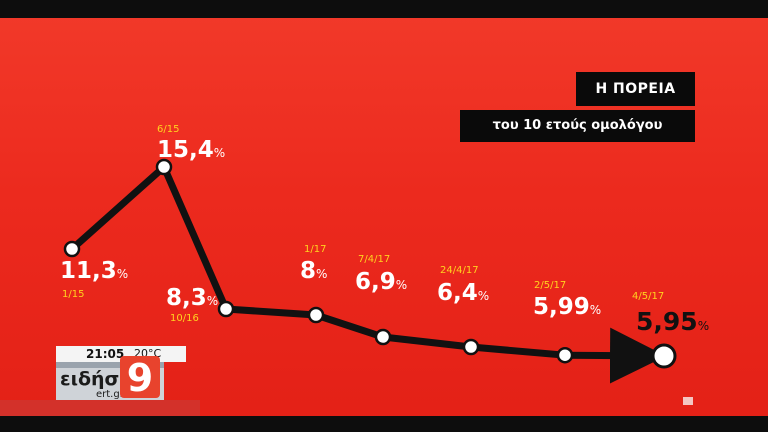 The width and height of the screenshot is (768, 432). What do you see at coordinates (192, 298) in the screenshot?
I see `value-label-10/16: 8,3%` at bounding box center [192, 298].